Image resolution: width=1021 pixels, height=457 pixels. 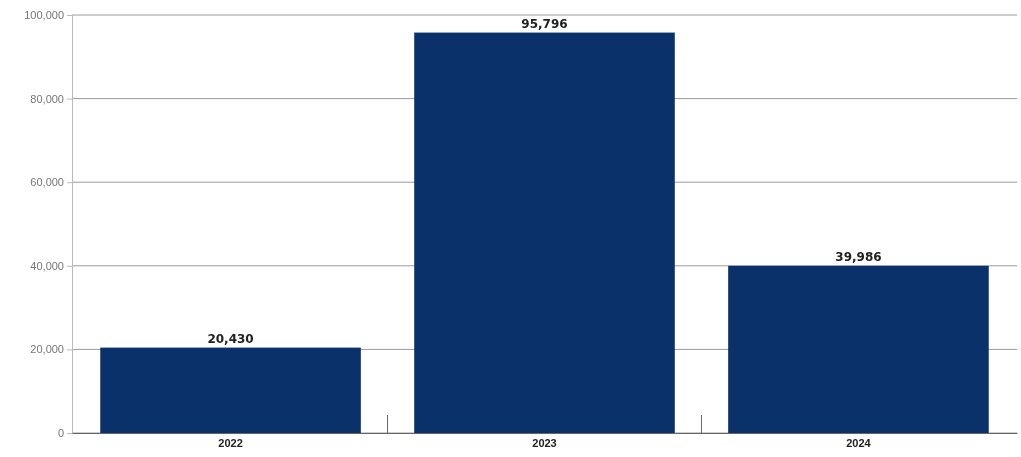 What do you see at coordinates (859, 442) in the screenshot?
I see `x-tick-label: 2024` at bounding box center [859, 442].